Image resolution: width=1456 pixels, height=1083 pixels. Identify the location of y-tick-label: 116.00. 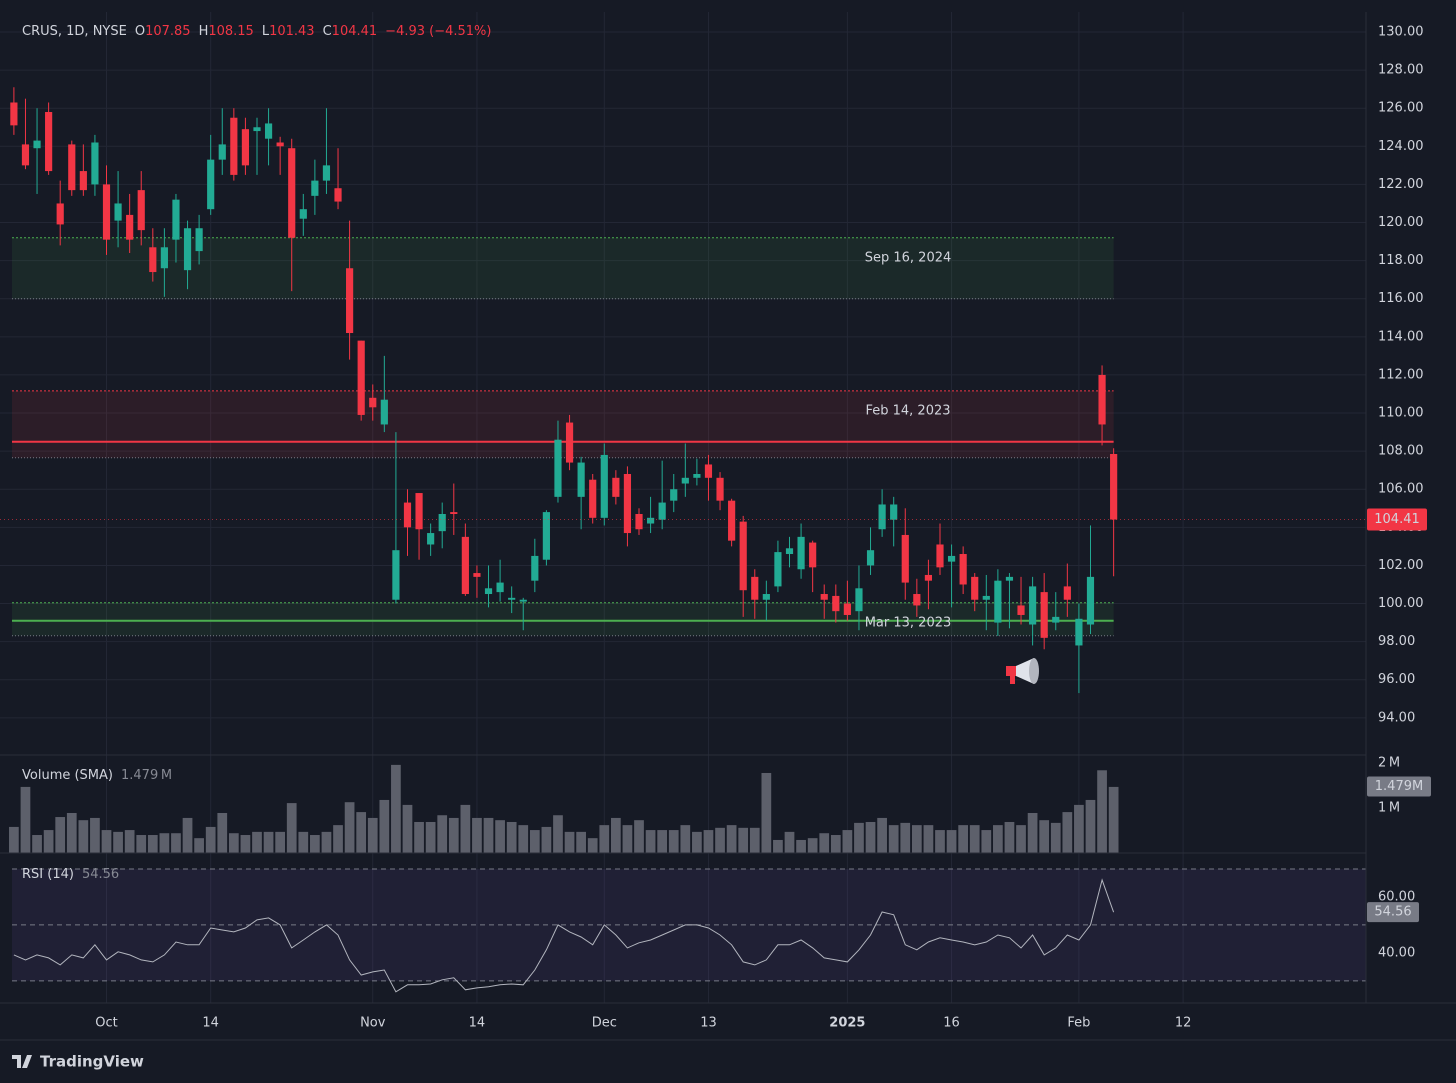
(1401, 298).